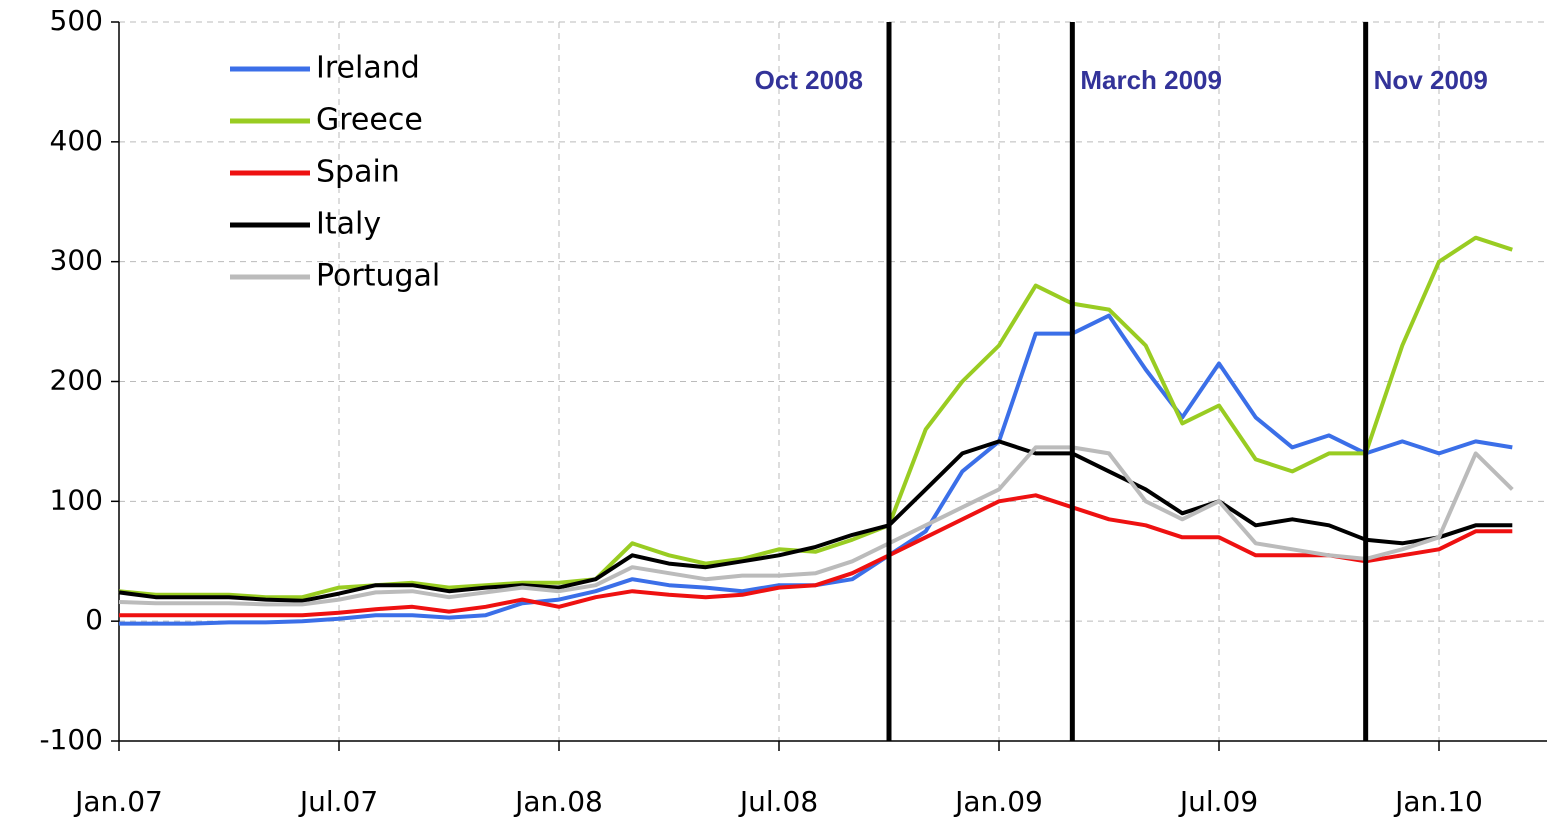 Image resolution: width=1547 pixels, height=825 pixels. Describe the element at coordinates (118, 801) in the screenshot. I see `x-tick-label: Jan.07` at that location.